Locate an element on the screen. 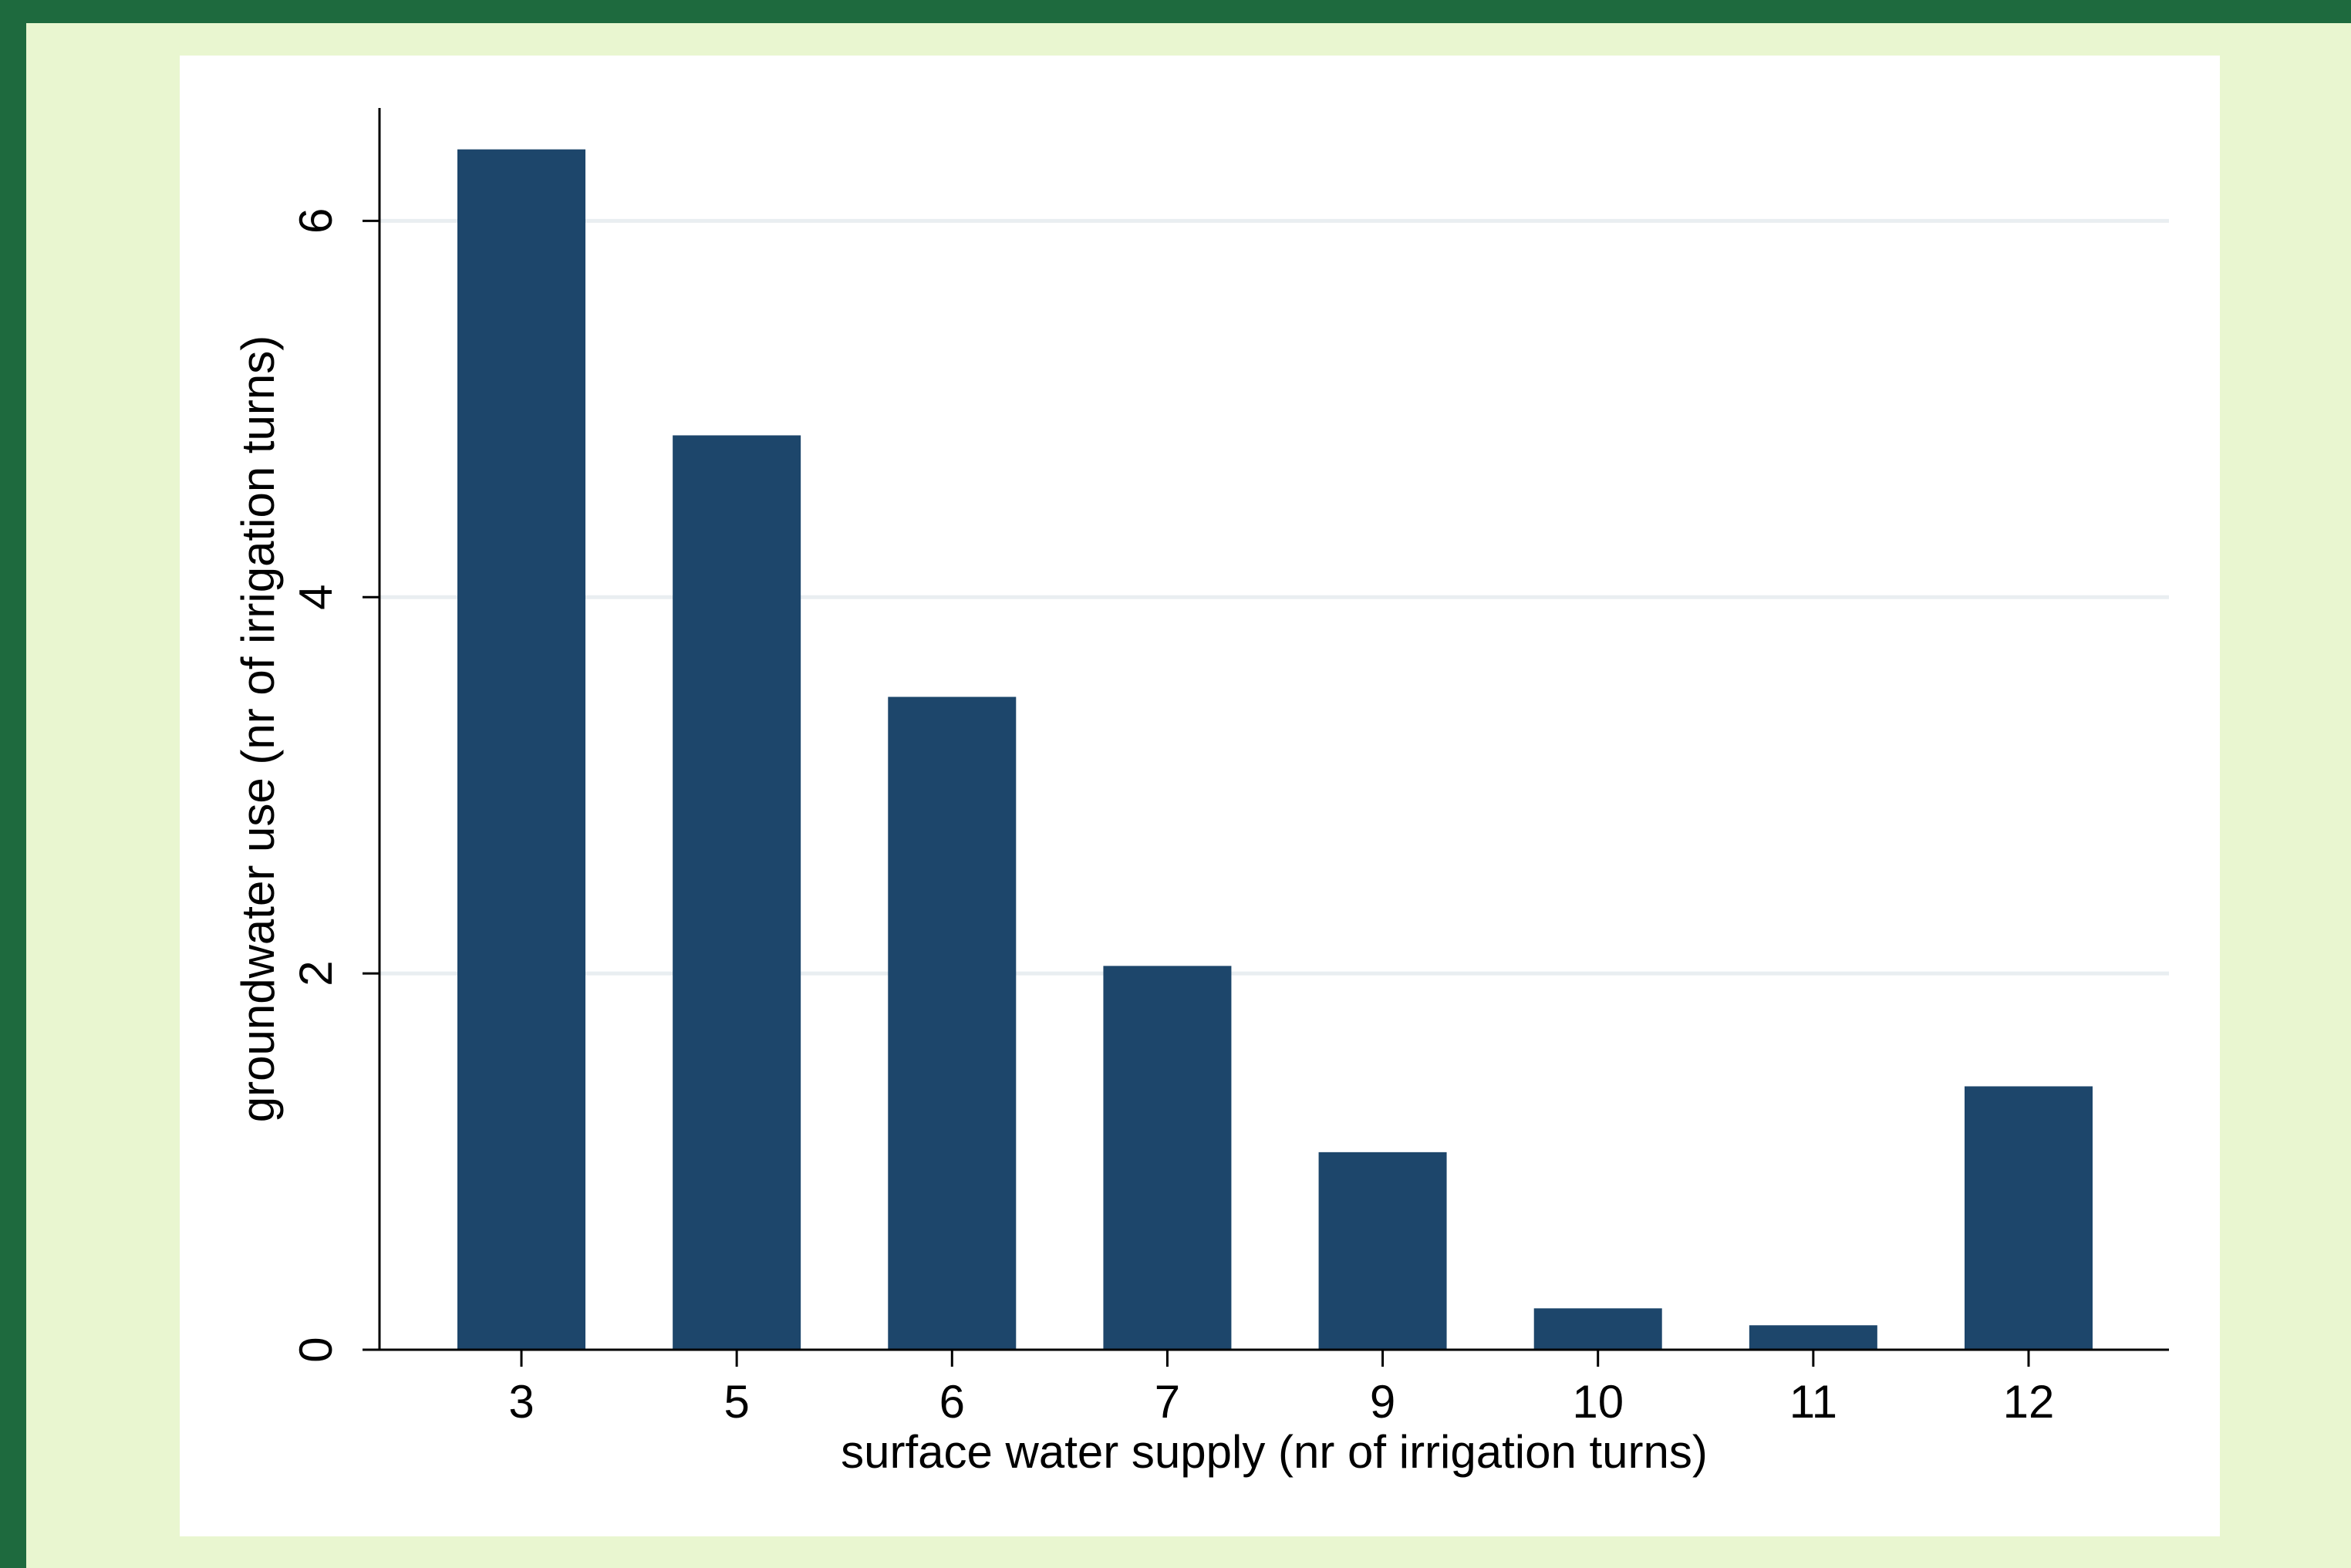 Image resolution: width=2351 pixels, height=1568 pixels. x-tick-label: 11 is located at coordinates (1813, 1402).